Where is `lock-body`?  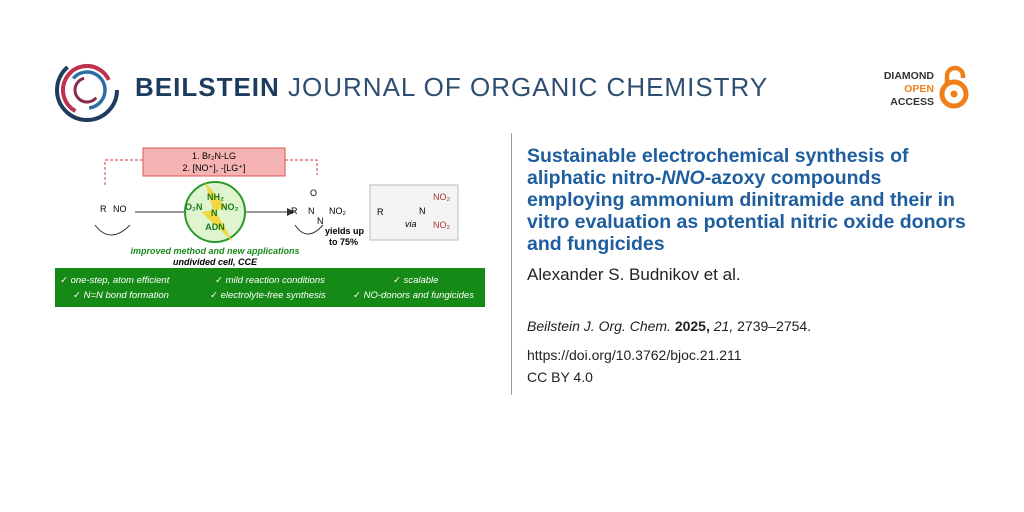
lock-body is located at coordinates (954, 94).